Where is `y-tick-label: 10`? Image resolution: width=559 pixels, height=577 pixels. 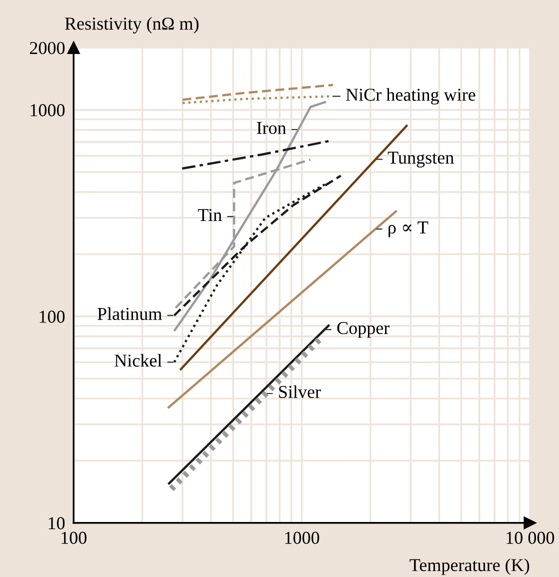 y-tick-label: 10 is located at coordinates (56, 523).